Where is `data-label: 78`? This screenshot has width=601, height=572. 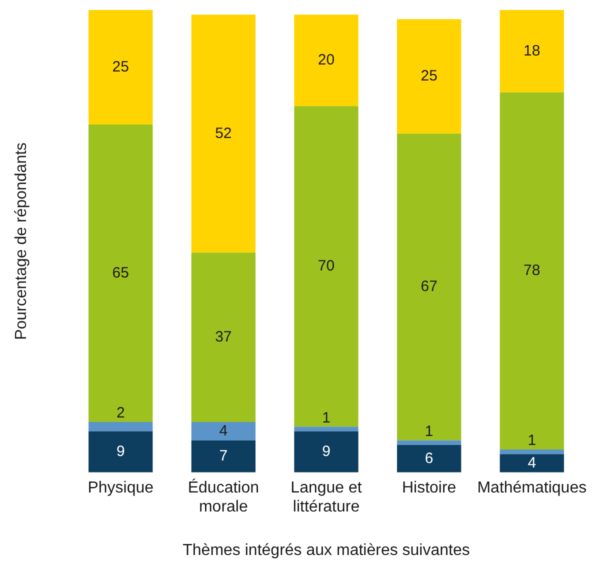
data-label: 78 is located at coordinates (532, 271).